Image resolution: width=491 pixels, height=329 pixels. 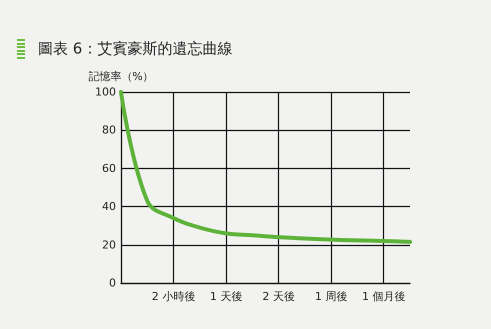 What do you see at coordinates (109, 130) in the screenshot?
I see `y-tick-label: 80` at bounding box center [109, 130].